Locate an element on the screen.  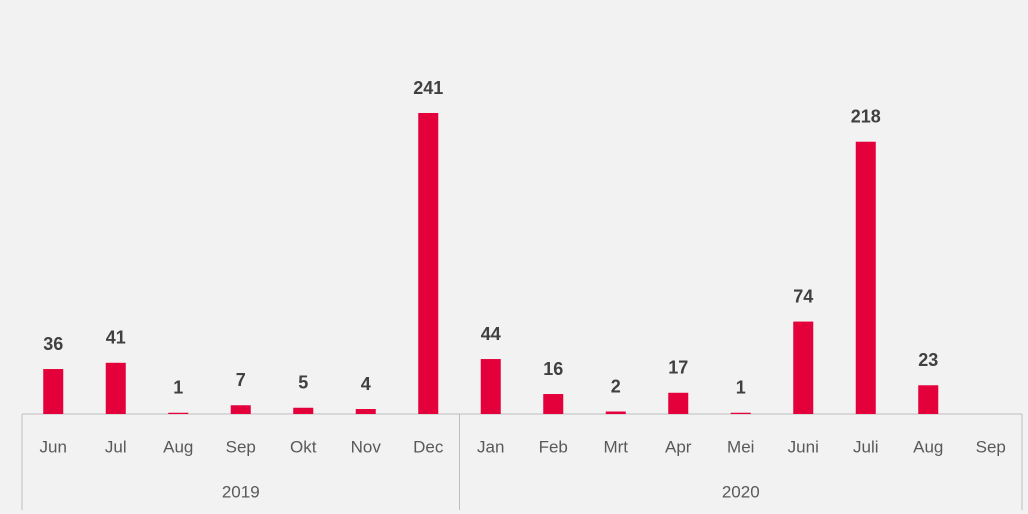
data-label: 23 is located at coordinates (928, 360).